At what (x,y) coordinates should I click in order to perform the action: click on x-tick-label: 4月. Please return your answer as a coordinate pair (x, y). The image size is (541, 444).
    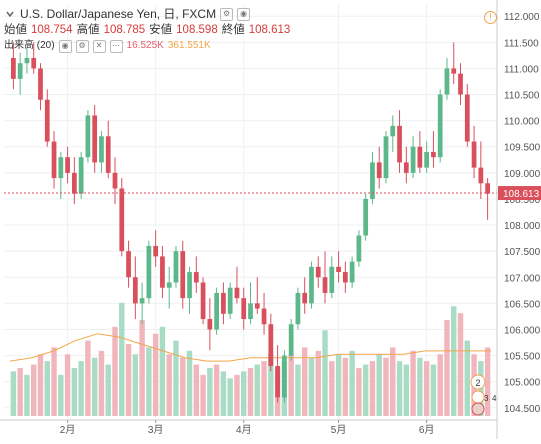
    Looking at the image, I should click on (244, 430).